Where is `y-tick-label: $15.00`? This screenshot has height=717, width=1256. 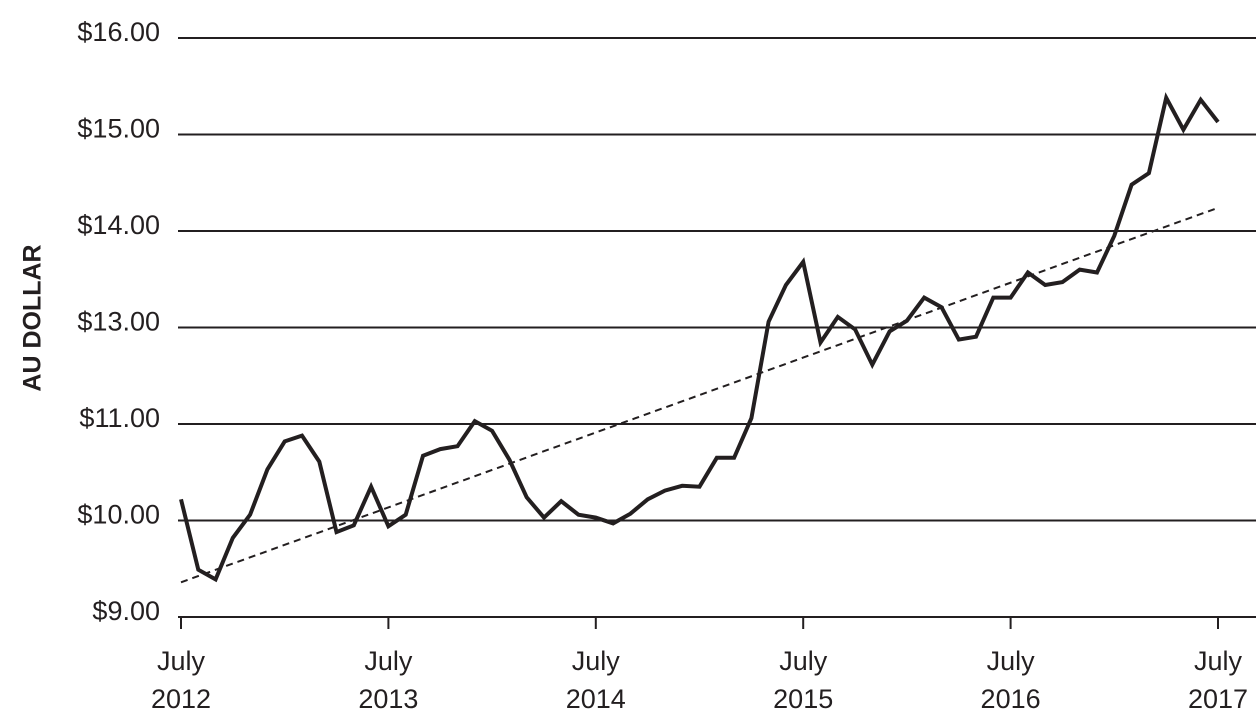
y-tick-label: $15.00 is located at coordinates (118, 129).